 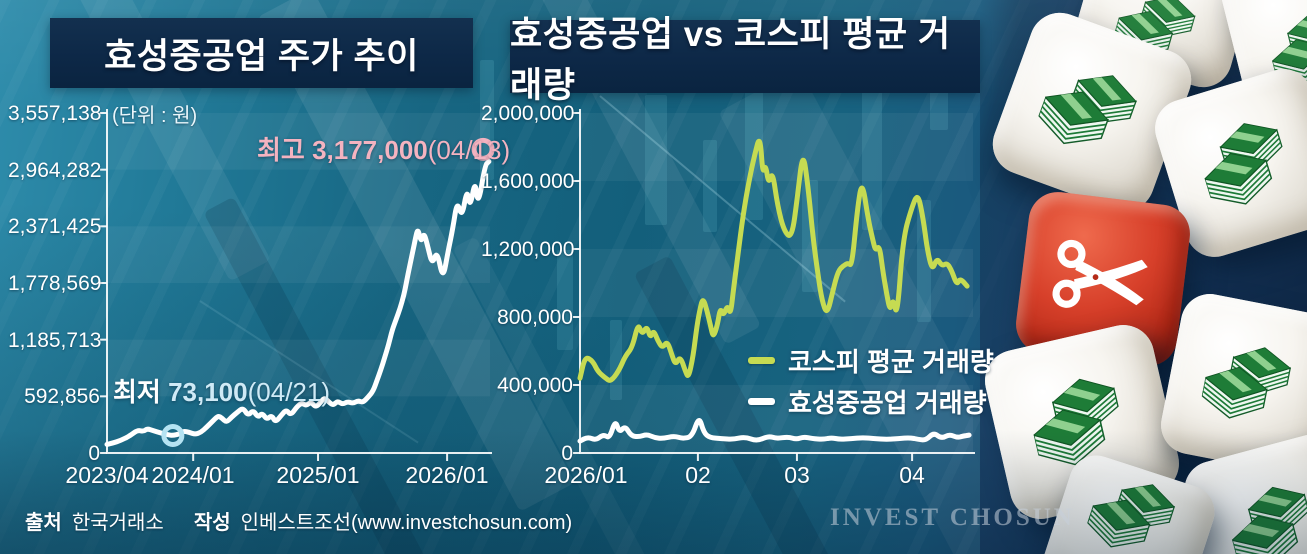 What do you see at coordinates (528, 181) in the screenshot?
I see `y-tick-label: 1,600,000` at bounding box center [528, 181].